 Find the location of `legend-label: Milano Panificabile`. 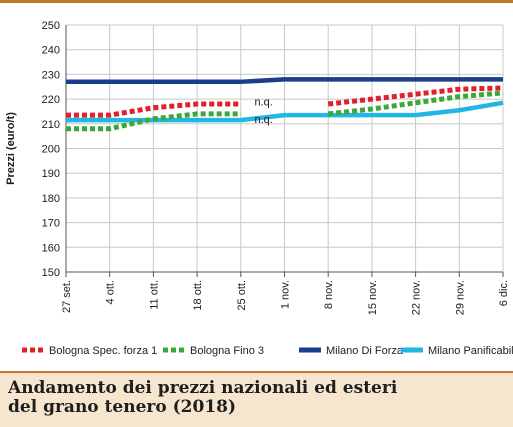

legend-label: Milano Panificabile is located at coordinates (470, 351).